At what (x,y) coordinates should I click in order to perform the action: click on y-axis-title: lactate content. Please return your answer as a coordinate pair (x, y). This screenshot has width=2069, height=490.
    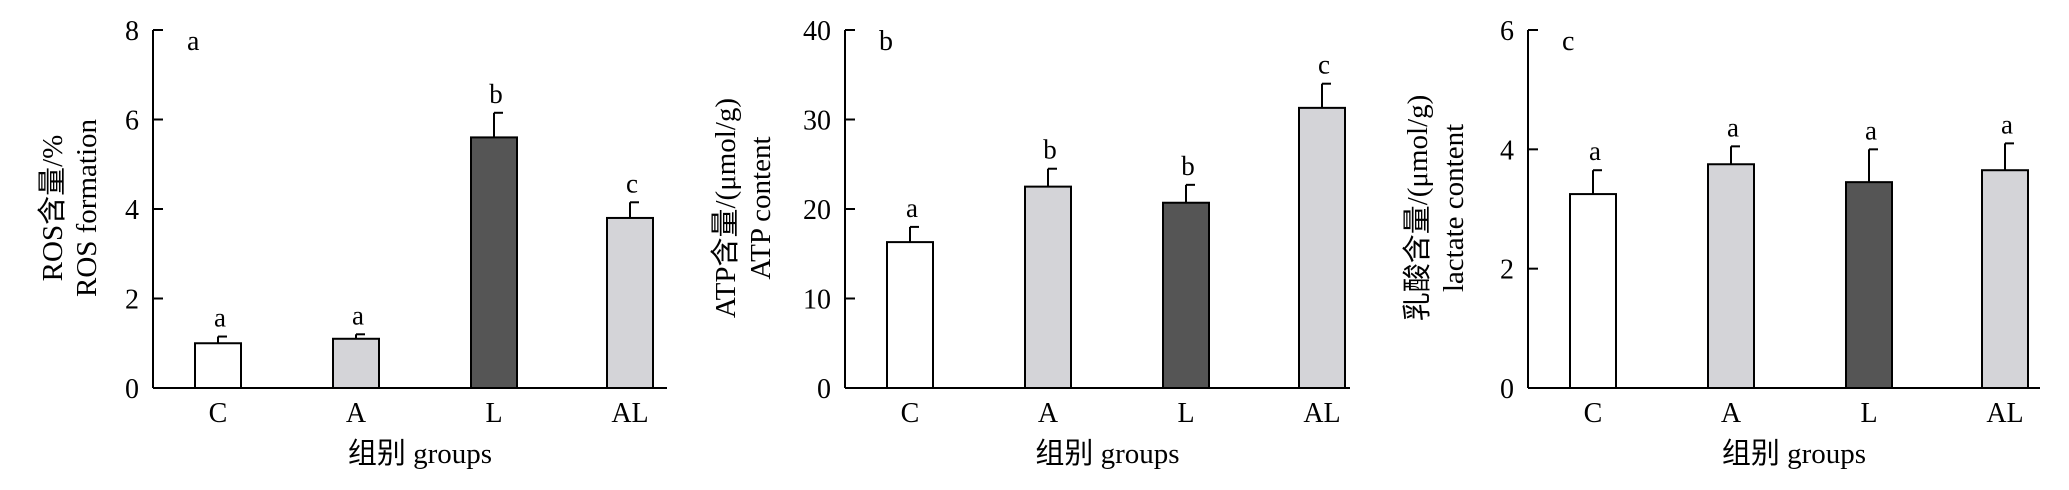
    Looking at the image, I should click on (1454, 208).